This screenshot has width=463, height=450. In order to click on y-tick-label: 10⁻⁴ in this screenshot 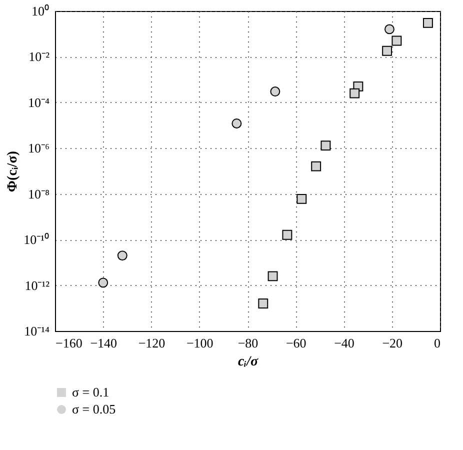, I will do `click(39, 102)`.